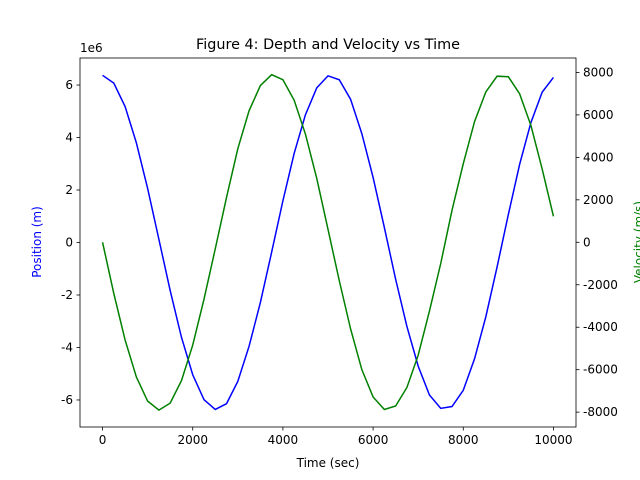  What do you see at coordinates (328, 45) in the screenshot?
I see `chart-title: Figure 4: Depth and Velocity vs Time` at bounding box center [328, 45].